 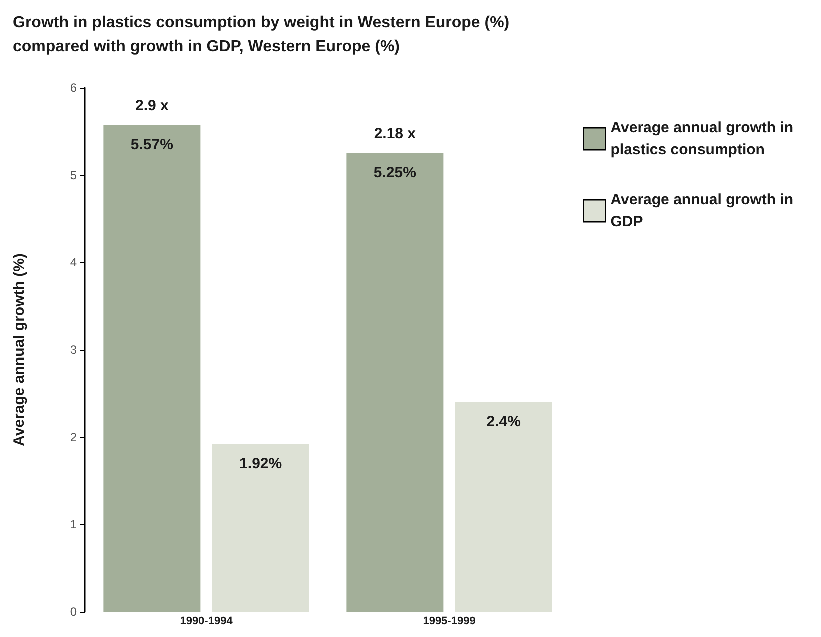 I want to click on legend-label: Average annual growth in GDP, so click(x=704, y=211).